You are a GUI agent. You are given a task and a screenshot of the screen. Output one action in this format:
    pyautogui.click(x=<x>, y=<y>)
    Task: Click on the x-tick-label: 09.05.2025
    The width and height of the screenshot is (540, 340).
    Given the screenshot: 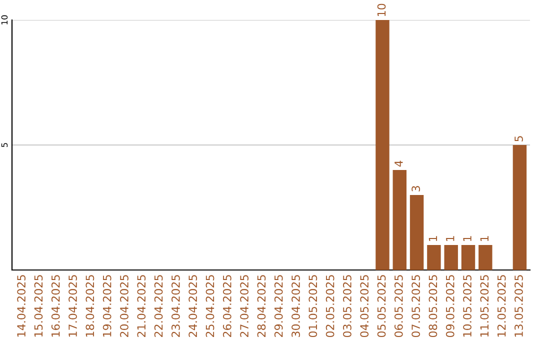 What is the action you would take?
    pyautogui.click(x=450, y=306)
    